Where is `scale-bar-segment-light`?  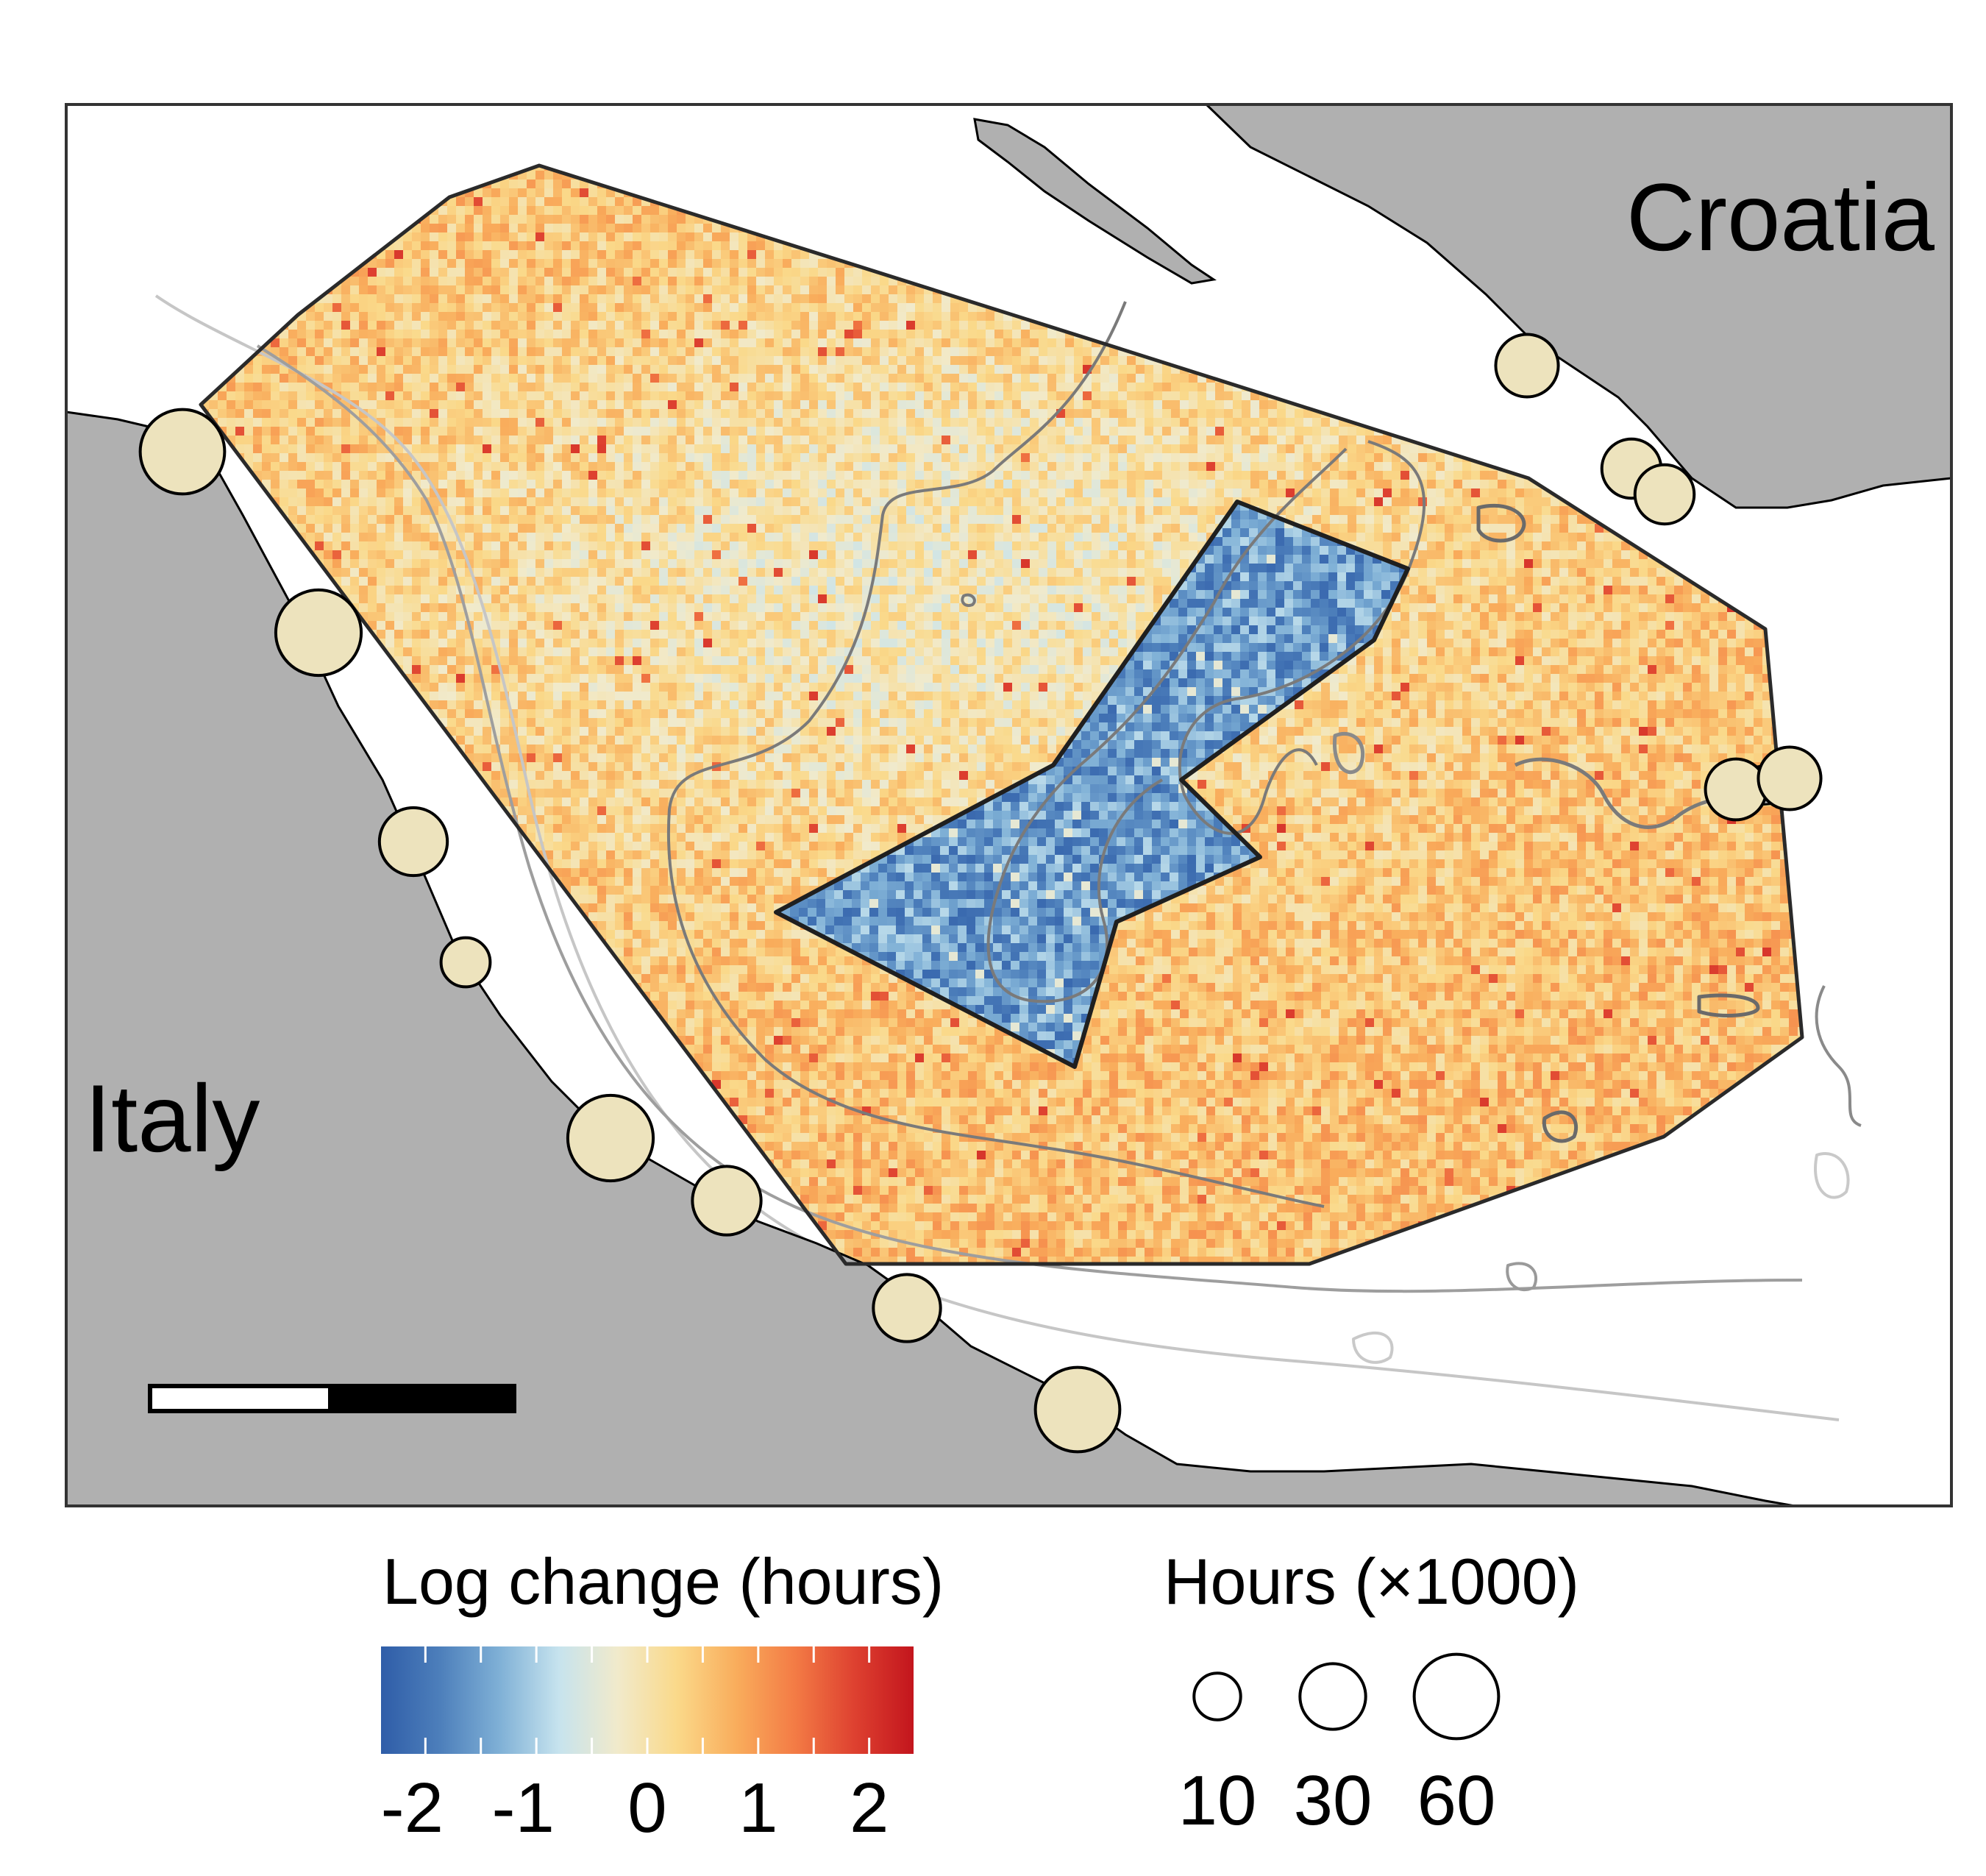 scale-bar-segment-light is located at coordinates (240, 1398).